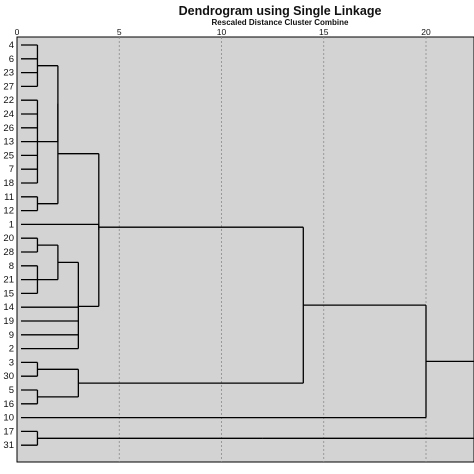 The height and width of the screenshot is (474, 474). What do you see at coordinates (8, 252) in the screenshot?
I see `leaf-label: 28` at bounding box center [8, 252].